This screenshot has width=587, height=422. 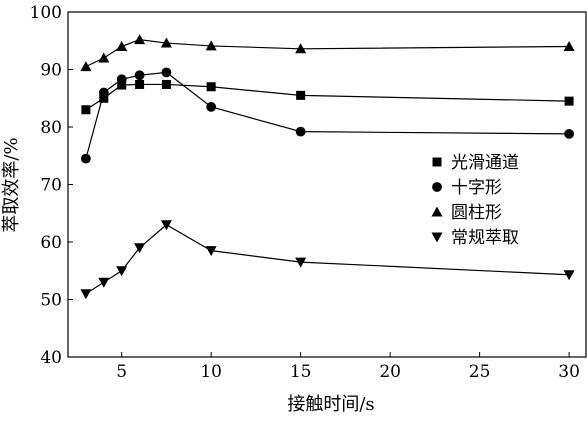 I want to click on x-tick-label: 20, so click(x=390, y=372).